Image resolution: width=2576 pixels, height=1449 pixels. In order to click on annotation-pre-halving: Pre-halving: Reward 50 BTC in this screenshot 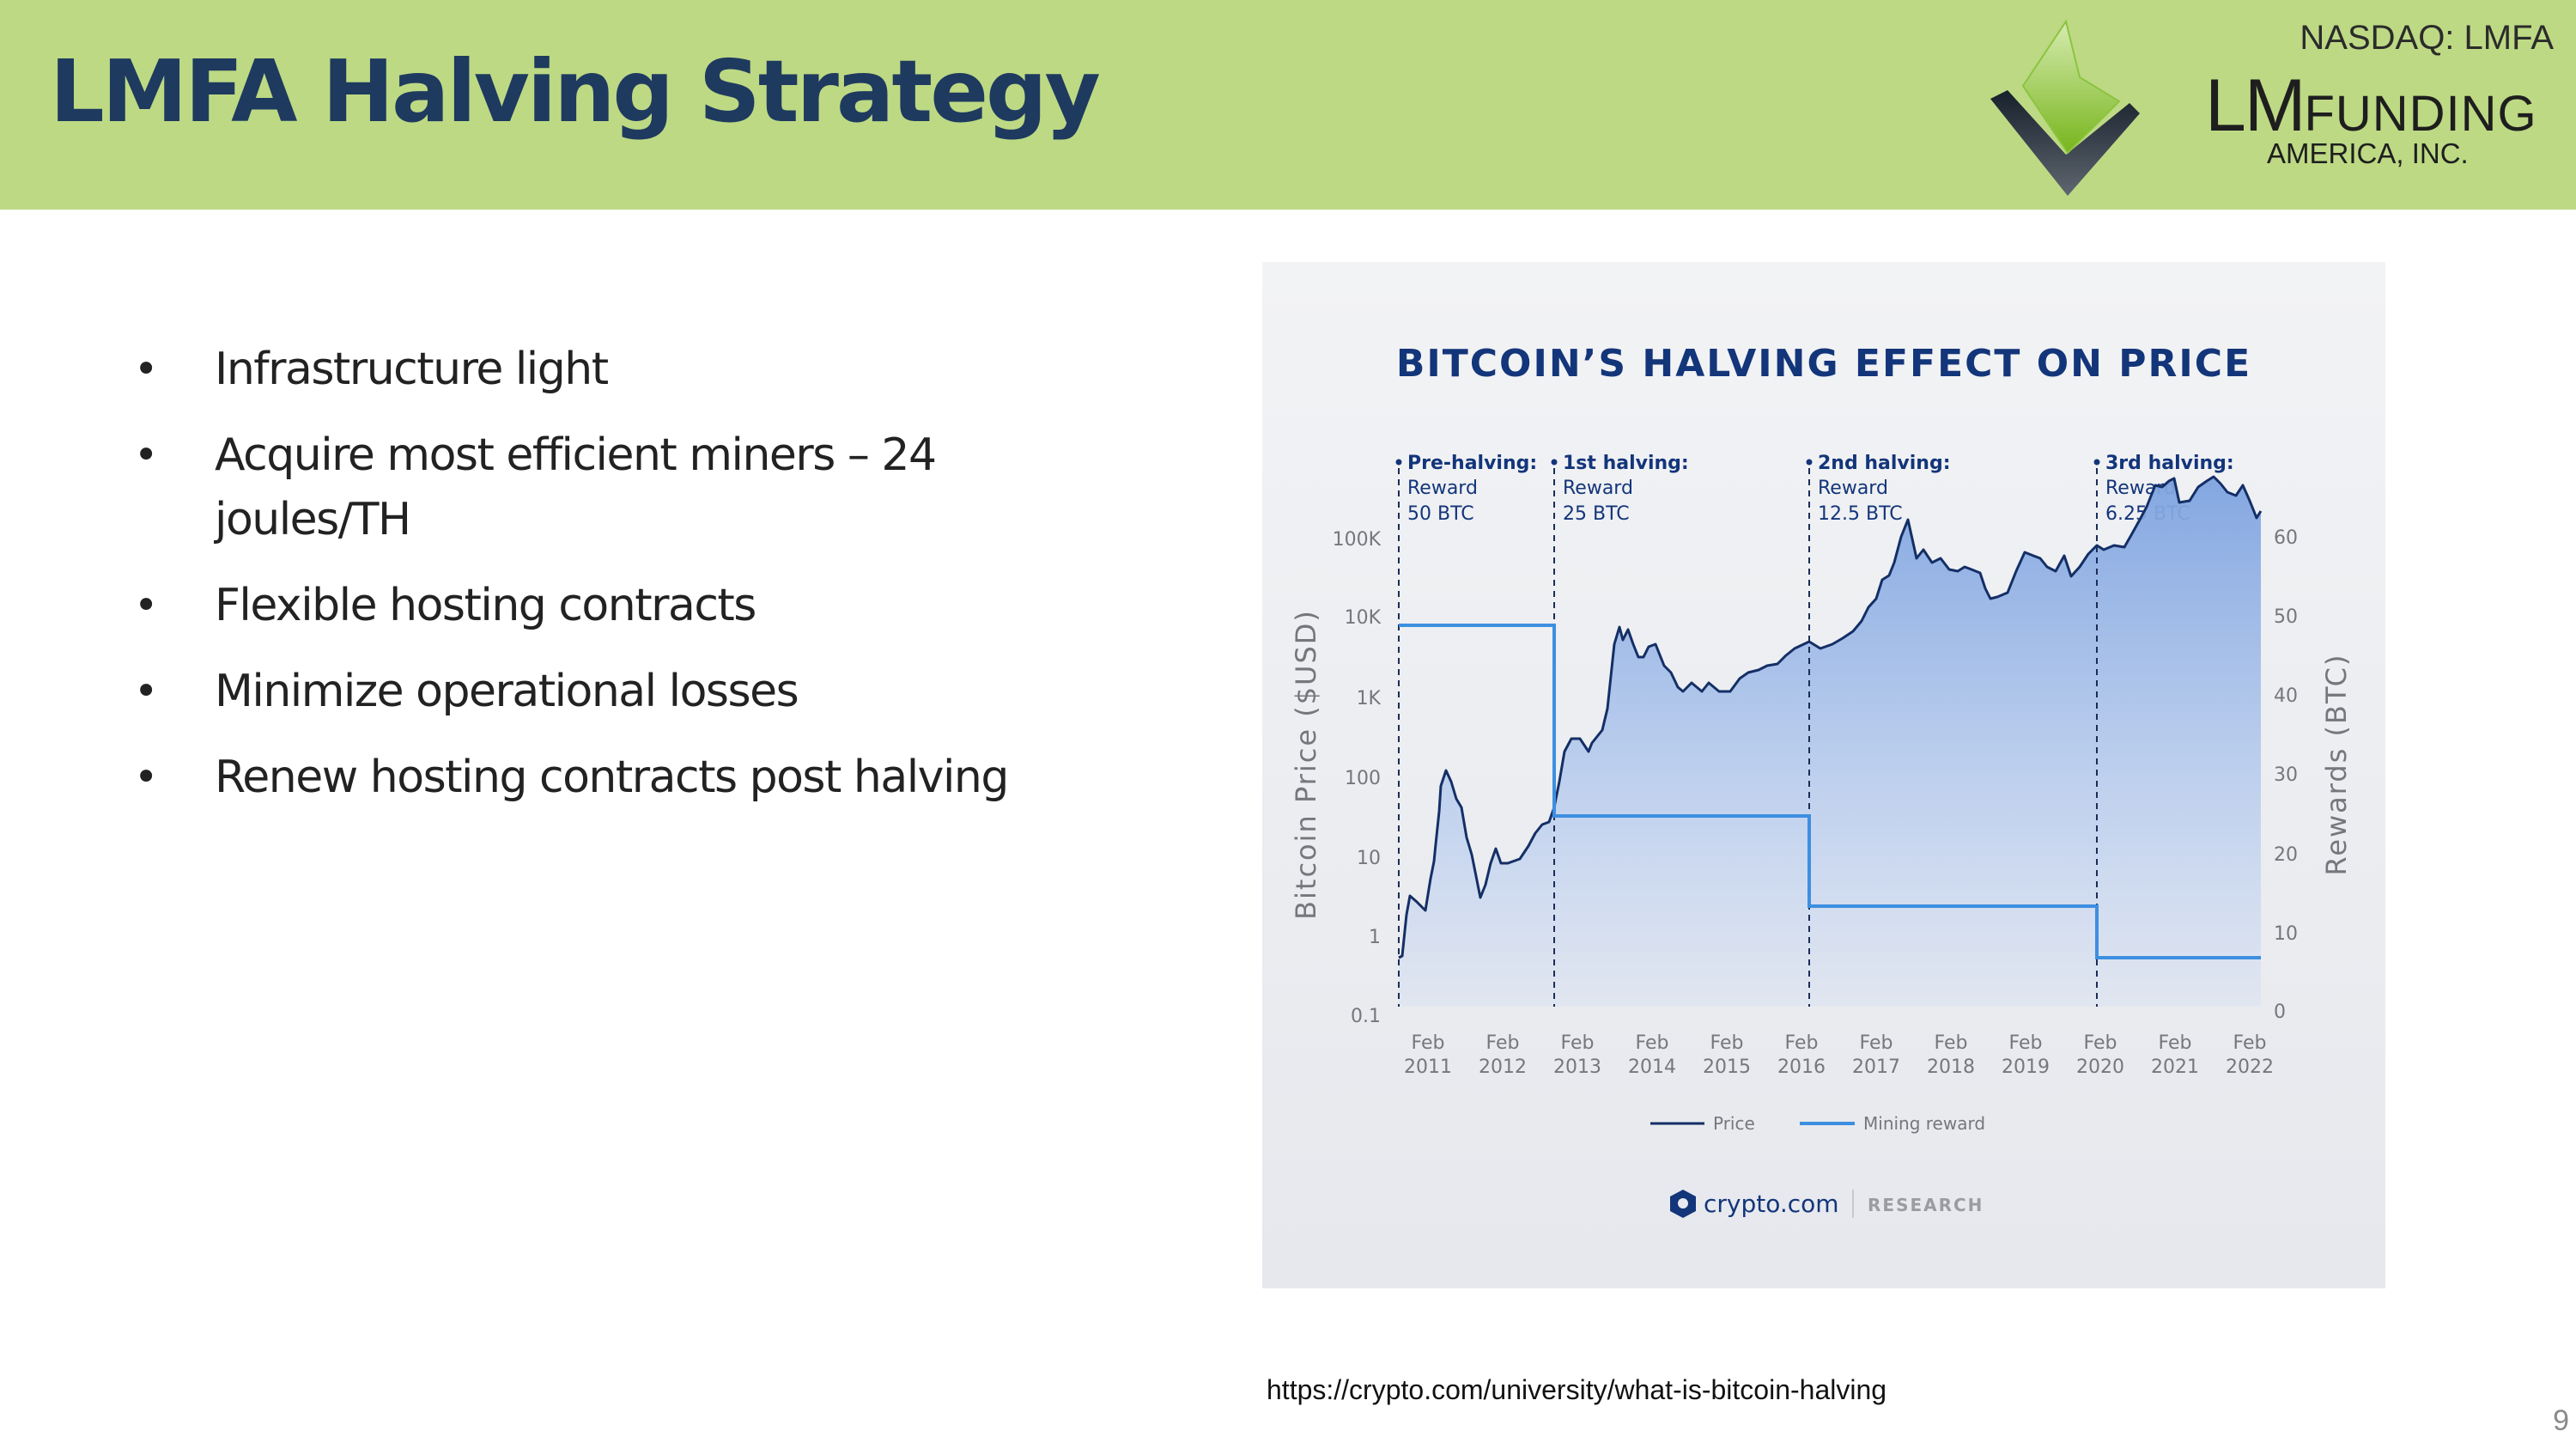, I will do `click(1466, 489)`.